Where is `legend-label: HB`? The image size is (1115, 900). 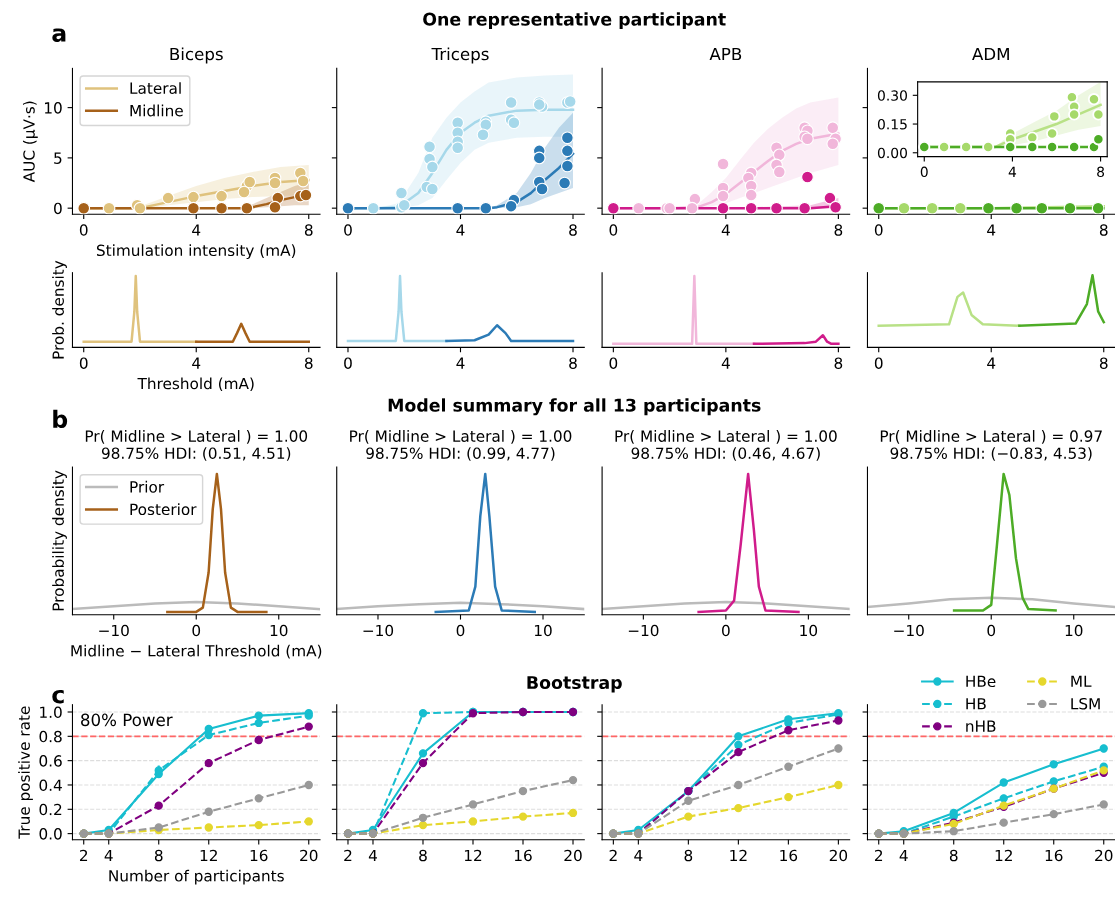 legend-label: HB is located at coordinates (976, 704).